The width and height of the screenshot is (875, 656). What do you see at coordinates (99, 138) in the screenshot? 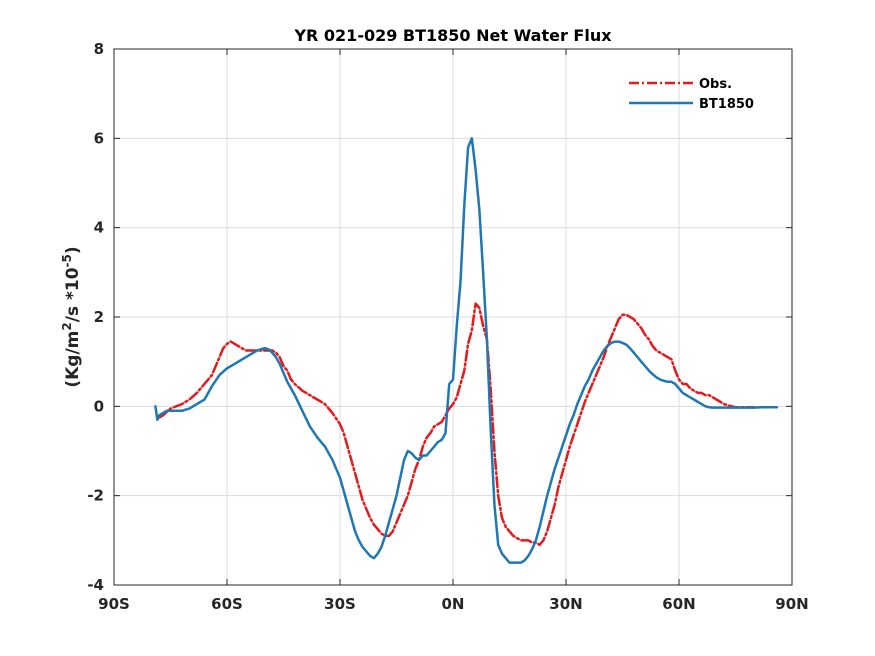
I see `y-tick-label: 6` at bounding box center [99, 138].